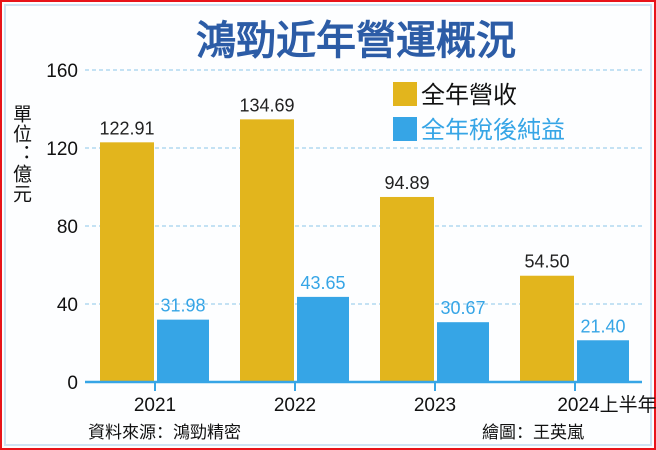 This screenshot has height=450, width=656. What do you see at coordinates (182, 306) in the screenshot?
I see `data-label: 31.98` at bounding box center [182, 306].